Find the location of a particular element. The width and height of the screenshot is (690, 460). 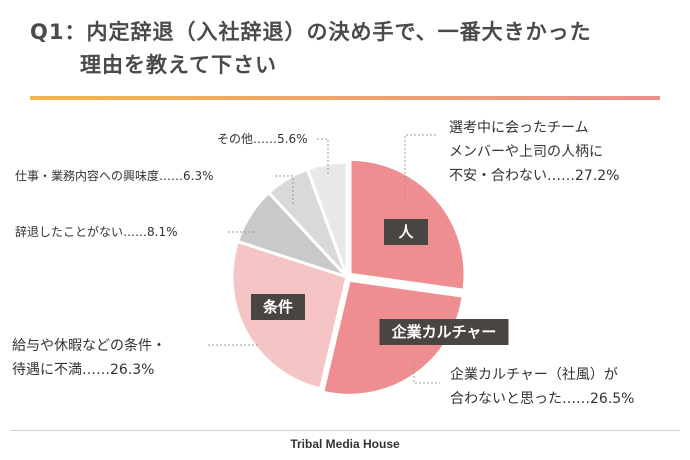

slice-label-hito: 選考中に会ったチームメンバーや上司の人柄に不安・合わない……27.2% is located at coordinates (534, 152).